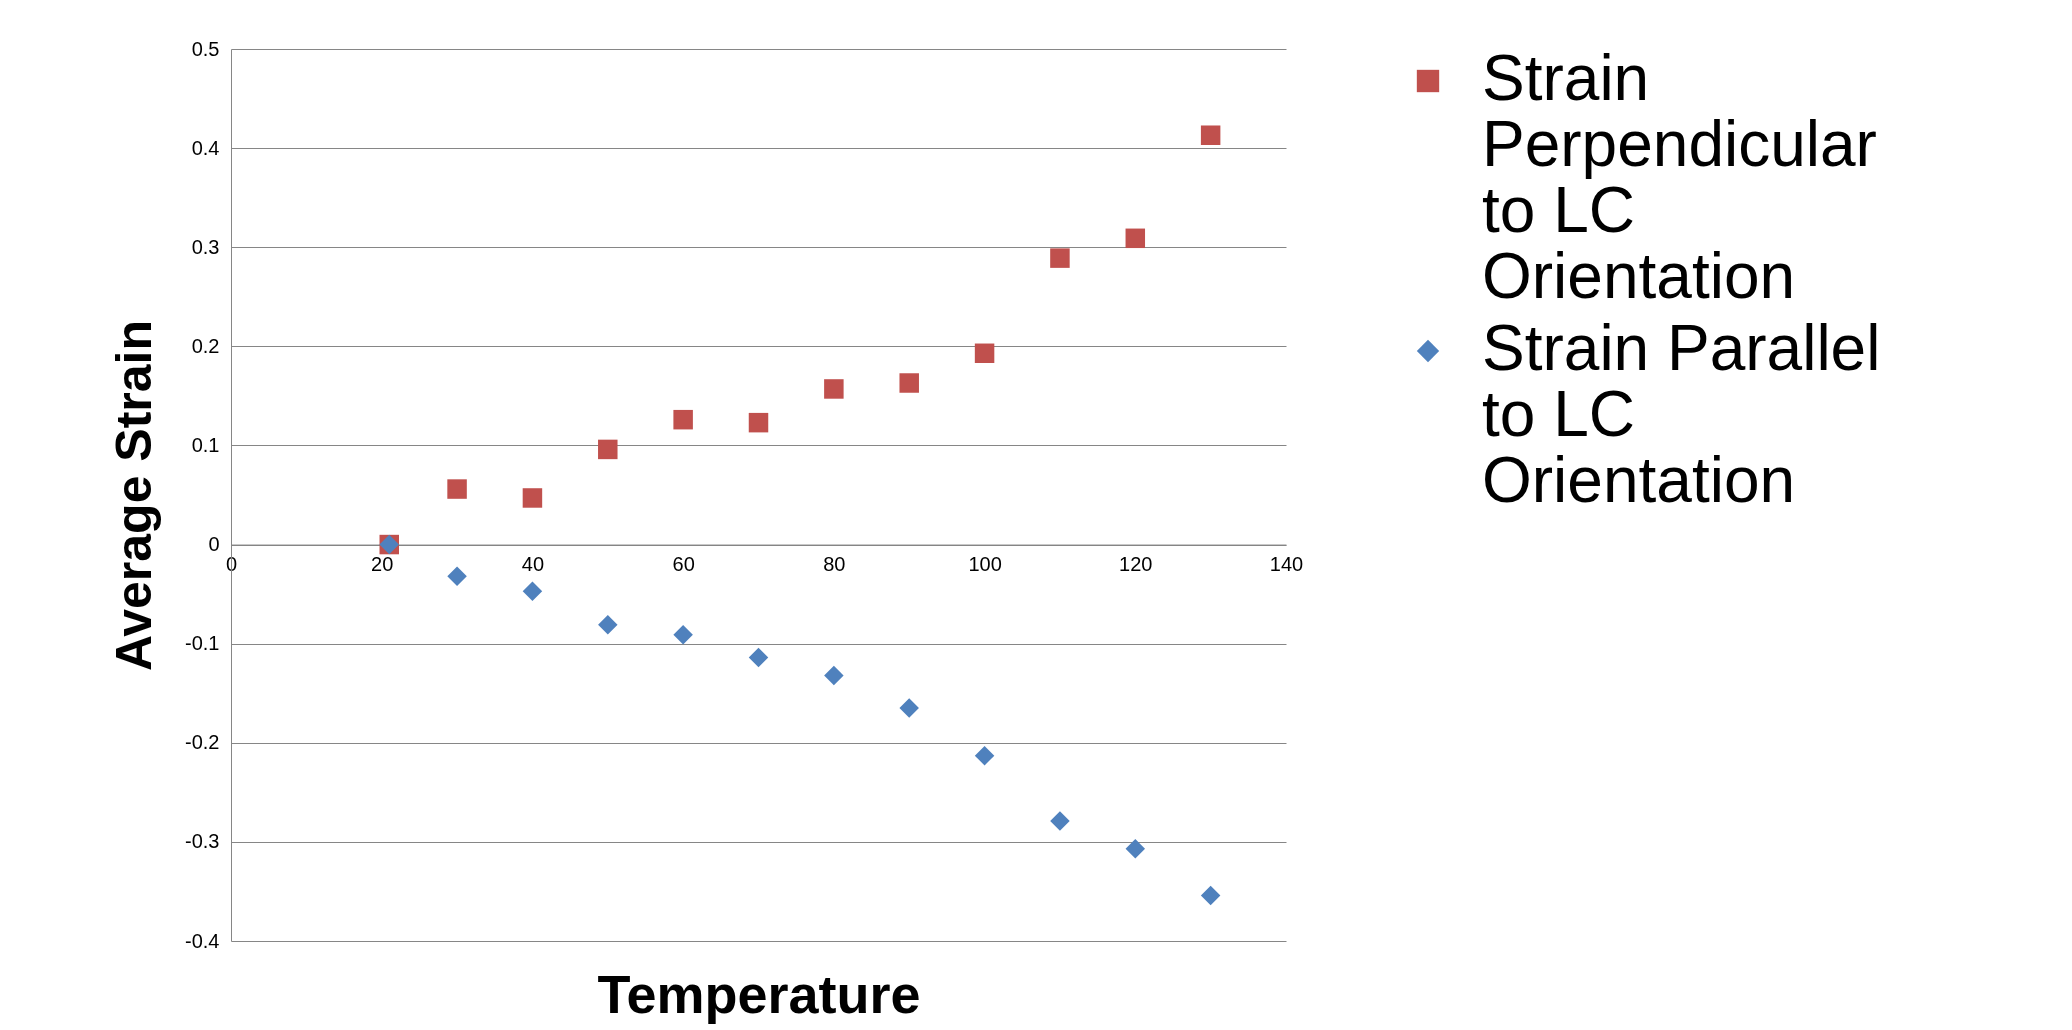  What do you see at coordinates (759, 994) in the screenshot?
I see `x-axis-title: Temperature` at bounding box center [759, 994].